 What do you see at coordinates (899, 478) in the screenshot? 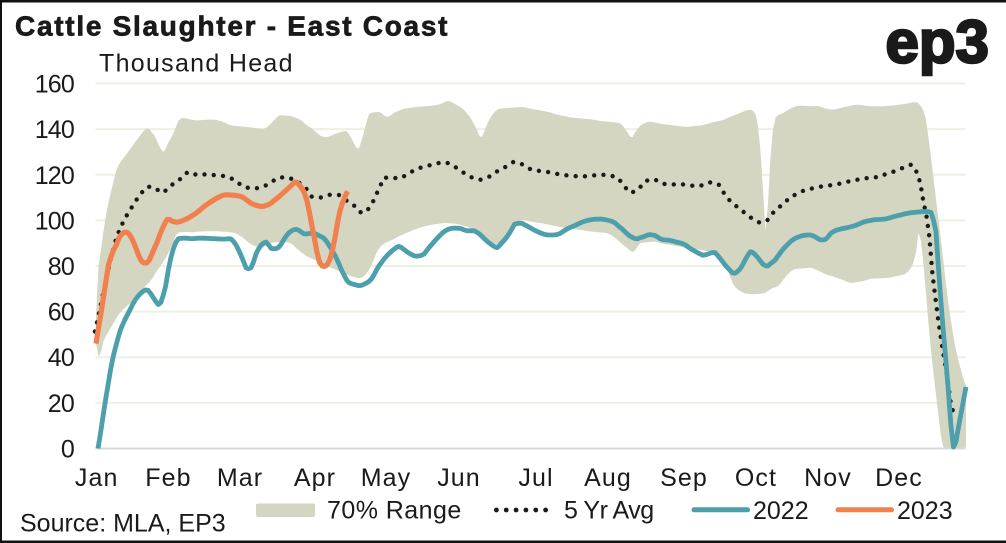
I see `svg-text: Dec` at bounding box center [899, 478].